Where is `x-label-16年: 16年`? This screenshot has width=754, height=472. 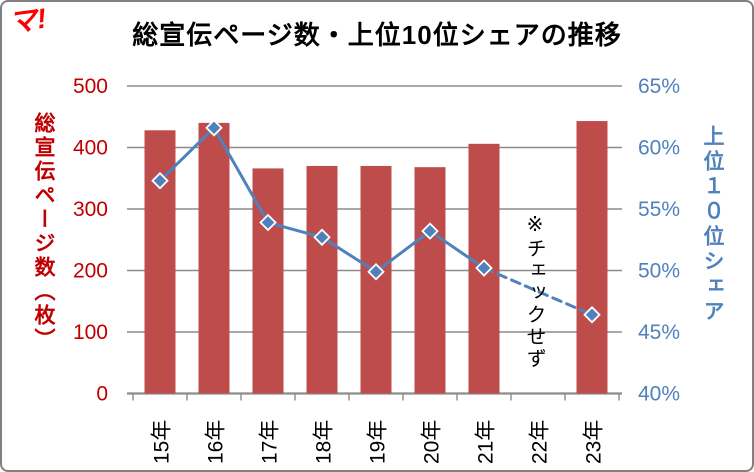 x-label-16年: 16年 is located at coordinates (216, 442).